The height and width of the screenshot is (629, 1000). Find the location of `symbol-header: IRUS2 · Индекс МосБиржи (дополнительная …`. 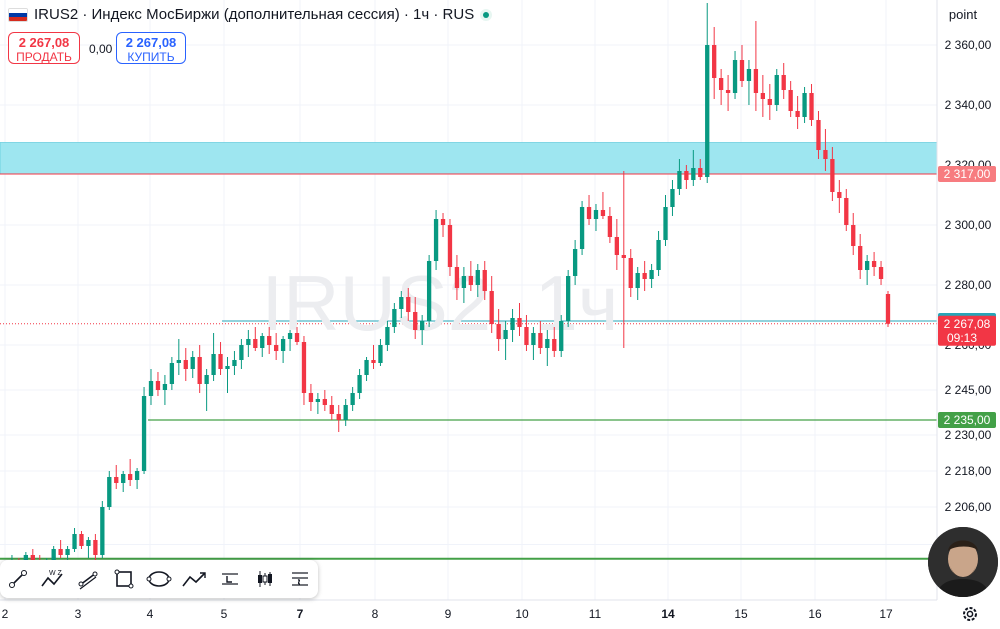

symbol-header: IRUS2 · Индекс МосБиржи (дополнительная … is located at coordinates (250, 14).